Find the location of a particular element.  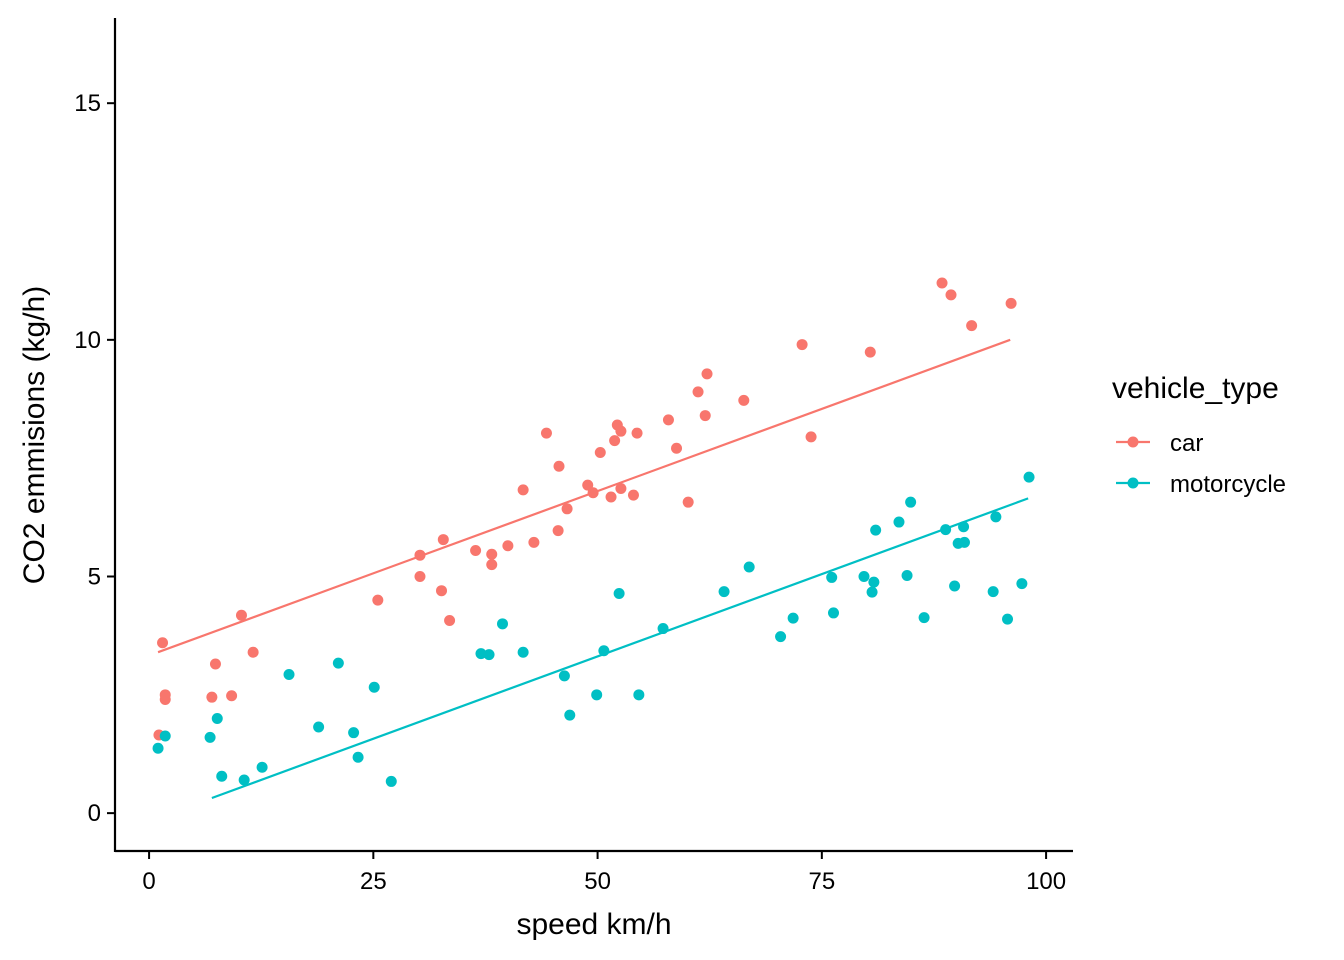

legend-label-motorcycle: motorcycle is located at coordinates (1228, 484).